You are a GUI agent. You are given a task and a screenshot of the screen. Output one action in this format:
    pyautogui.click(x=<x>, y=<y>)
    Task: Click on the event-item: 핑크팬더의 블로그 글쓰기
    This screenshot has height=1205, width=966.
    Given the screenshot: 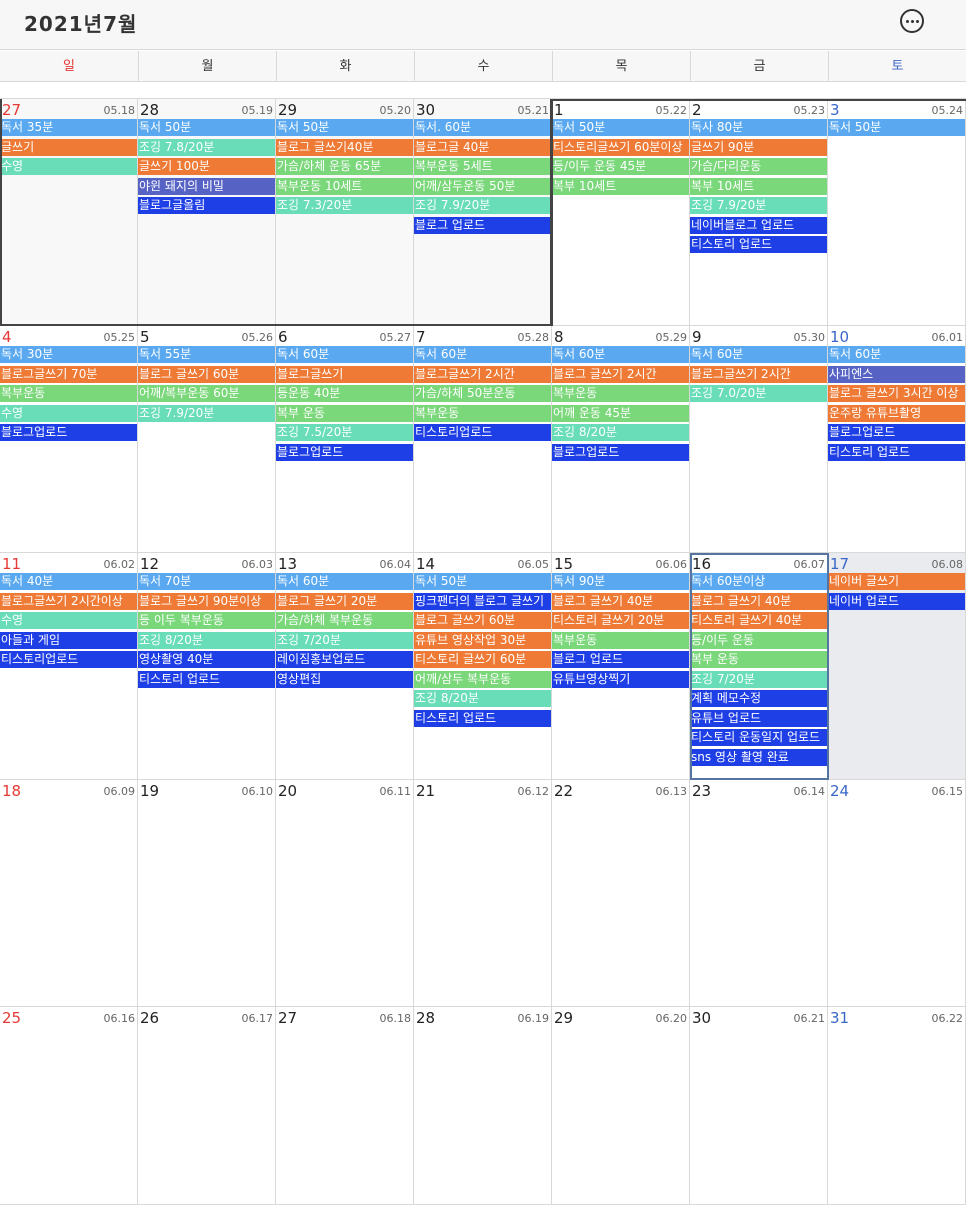 What is the action you would take?
    pyautogui.click(x=482, y=601)
    